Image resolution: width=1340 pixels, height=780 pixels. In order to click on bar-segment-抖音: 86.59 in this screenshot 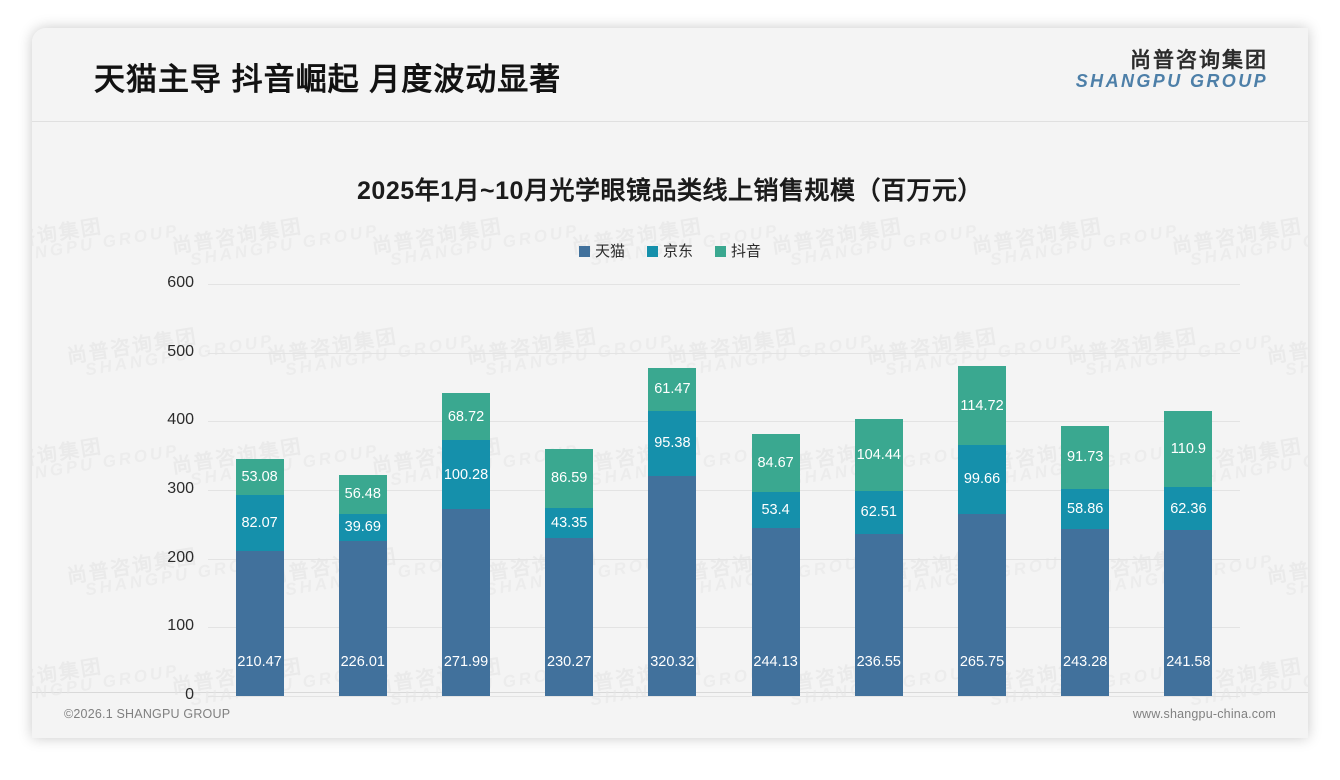, I will do `click(569, 478)`.